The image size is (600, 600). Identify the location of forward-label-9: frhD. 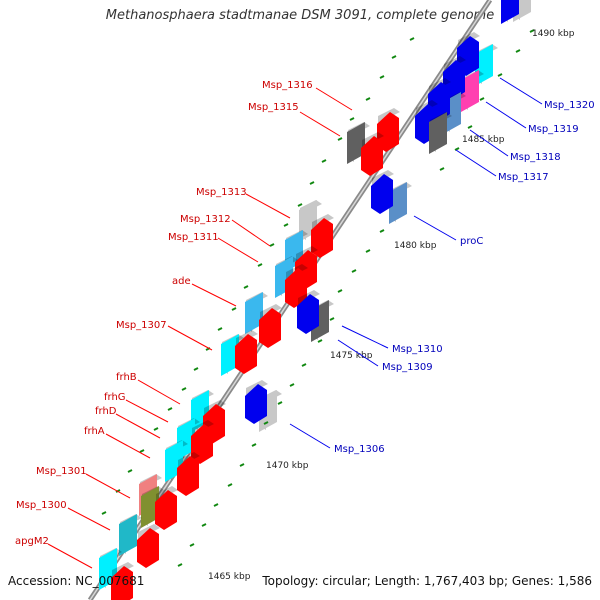
(106, 411).